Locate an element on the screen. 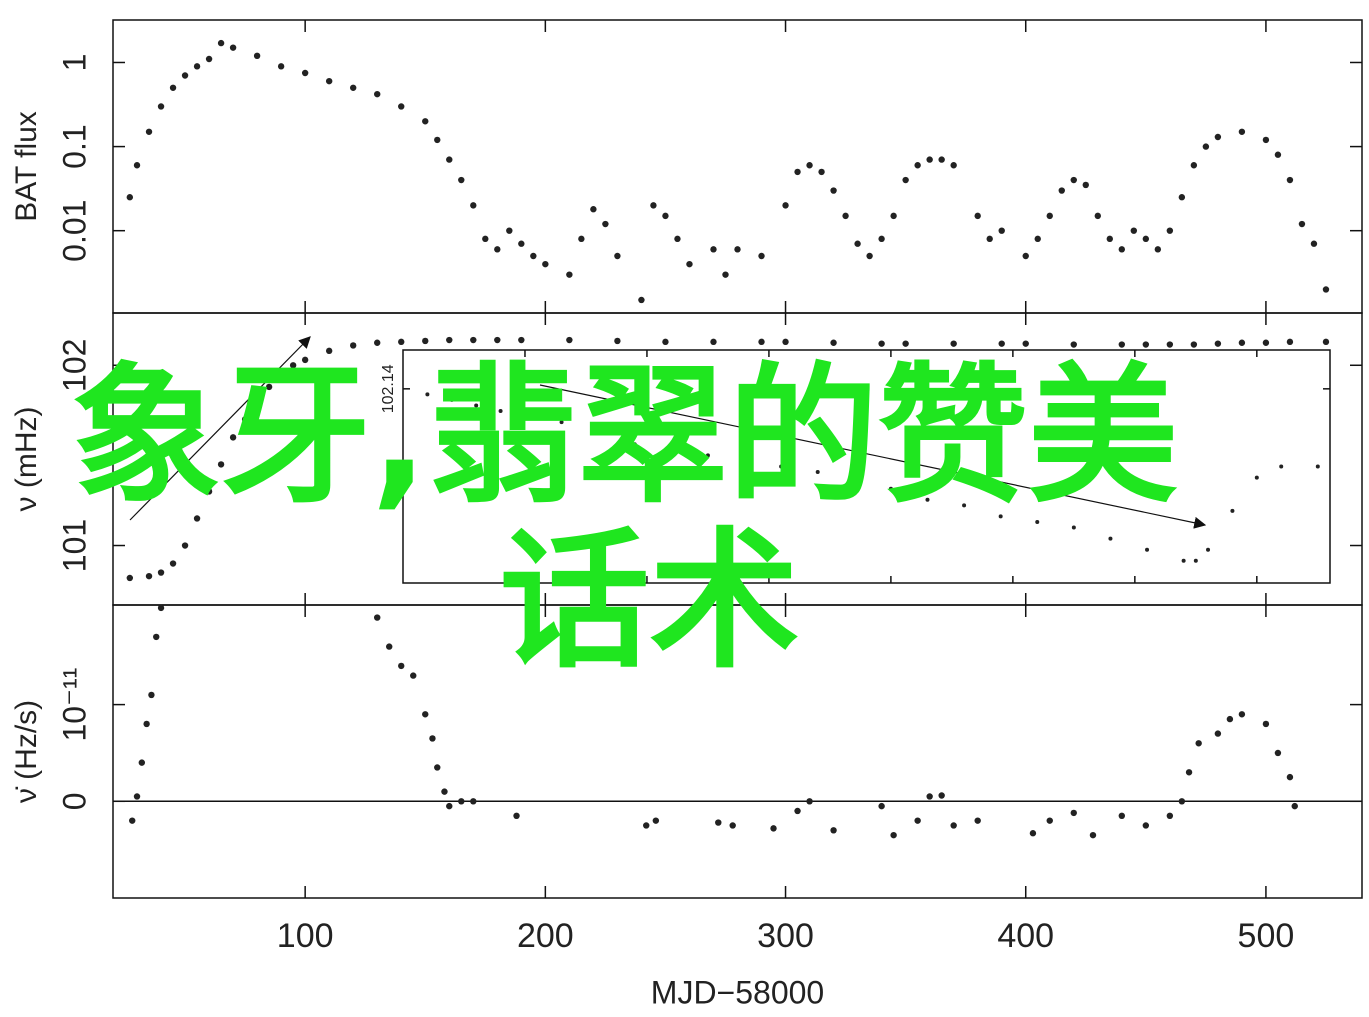  x-tick-label: 300 is located at coordinates (785, 936).